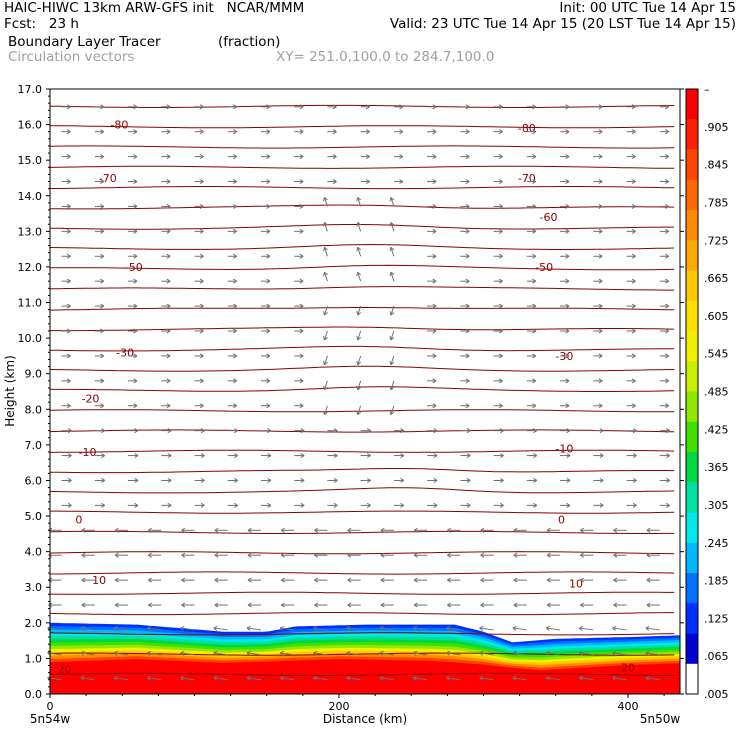 This screenshot has width=740, height=740. I want to click on y-tick-label: 17.0, so click(30, 89).